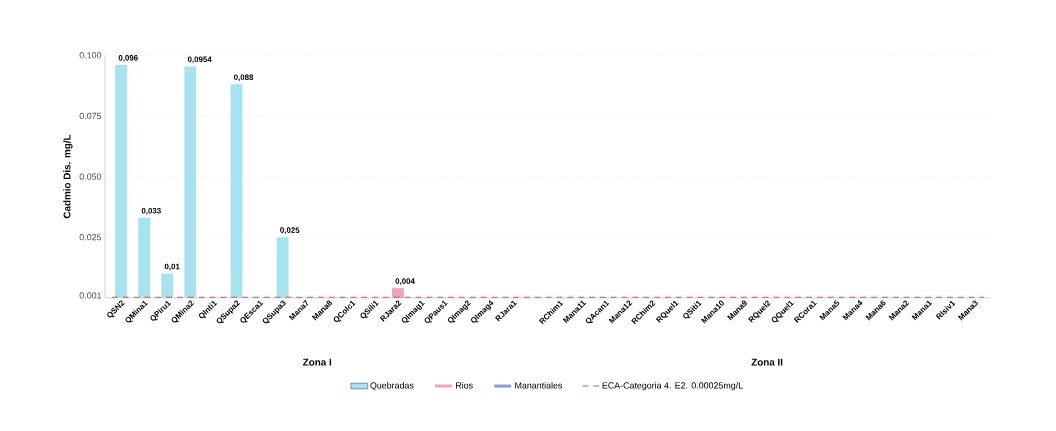  Describe the element at coordinates (90, 237) in the screenshot. I see `y-tick-label: 0.025` at that location.